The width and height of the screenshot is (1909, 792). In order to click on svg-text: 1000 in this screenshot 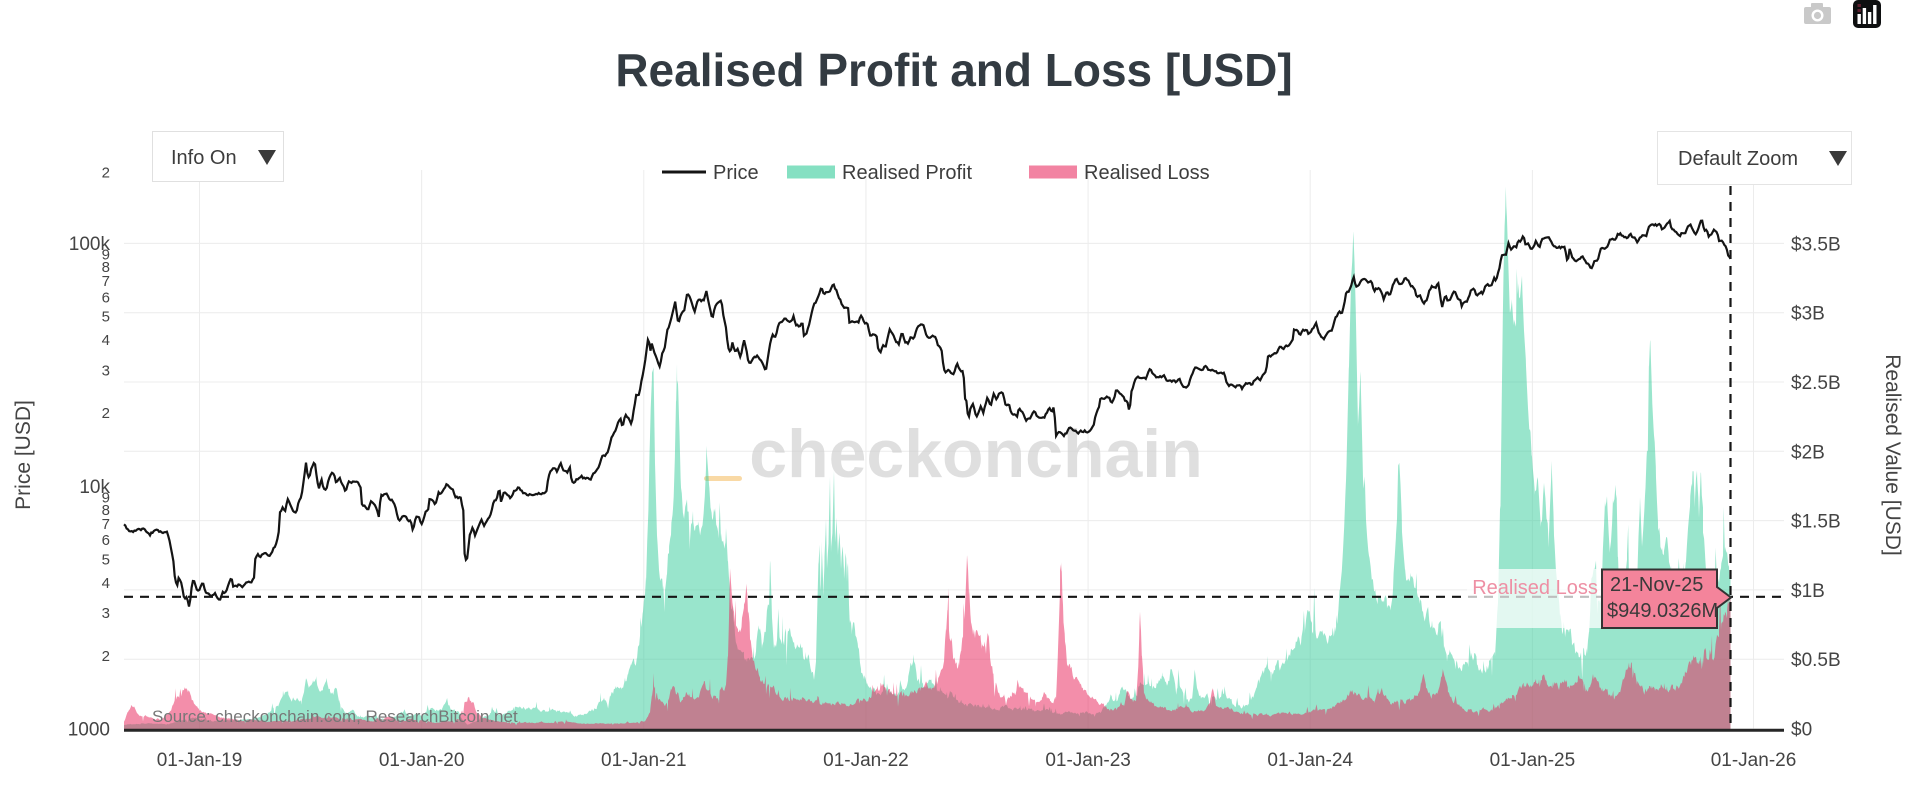, I will do `click(89, 730)`.